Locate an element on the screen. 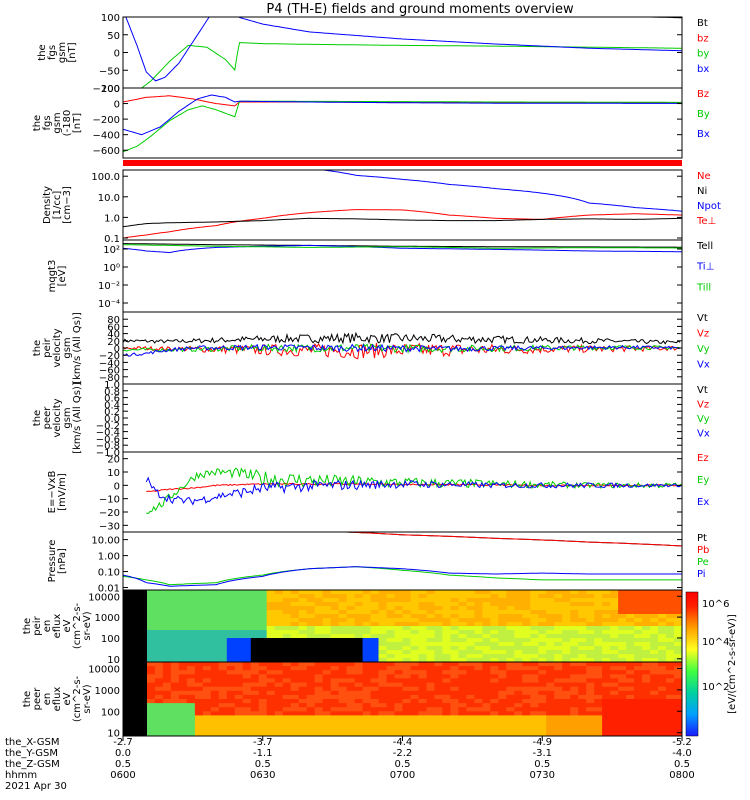  y-axis-label: [nT] is located at coordinates (77, 123).